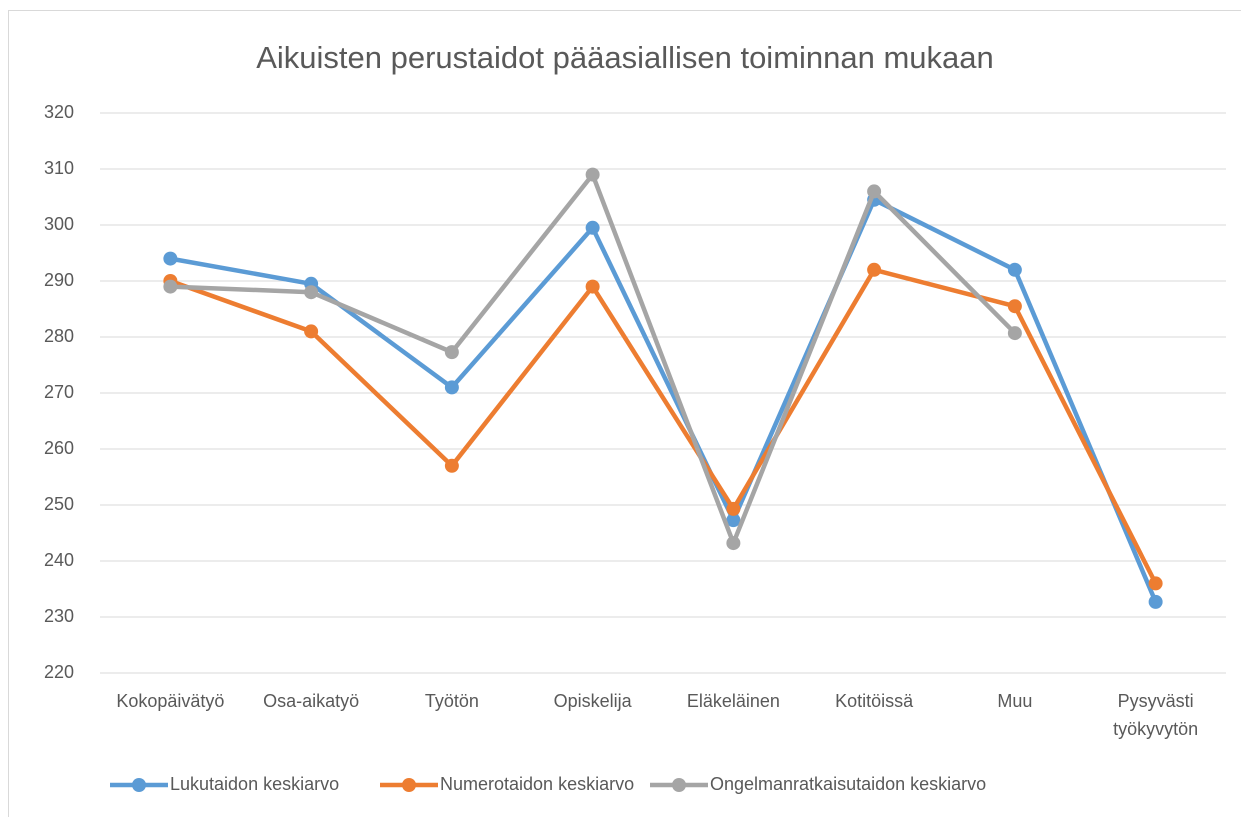 This screenshot has height=822, width=1241. I want to click on x-tick-label: Muu, so click(1014, 701).